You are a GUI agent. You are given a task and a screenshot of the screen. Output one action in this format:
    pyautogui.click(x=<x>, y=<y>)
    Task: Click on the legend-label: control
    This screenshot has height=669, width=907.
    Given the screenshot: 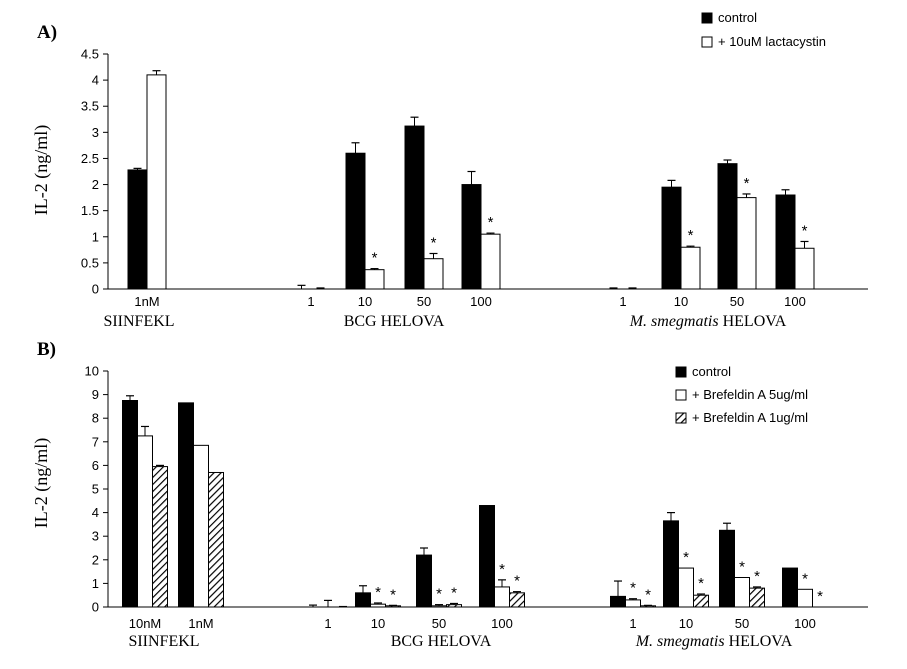 What is the action you would take?
    pyautogui.click(x=737, y=17)
    